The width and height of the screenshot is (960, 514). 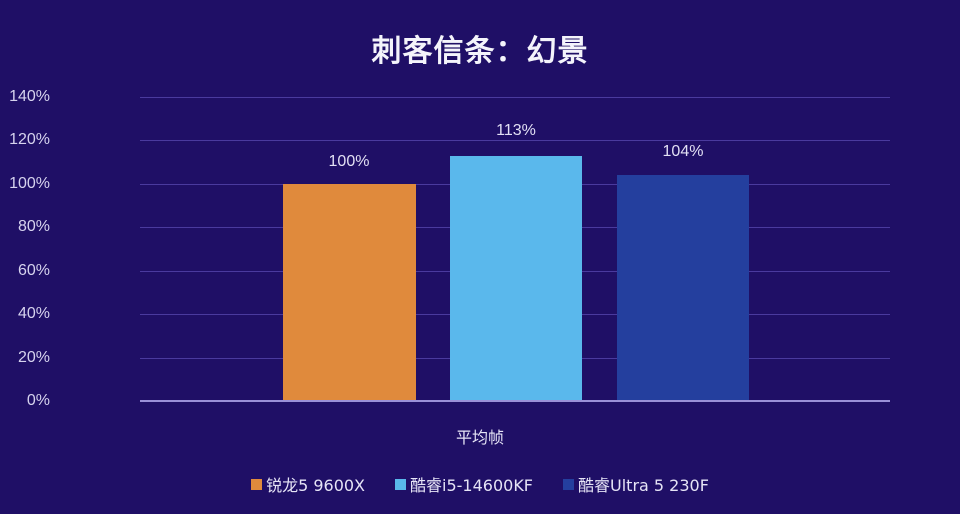 I want to click on ytick-label: 100%, so click(x=29, y=183).